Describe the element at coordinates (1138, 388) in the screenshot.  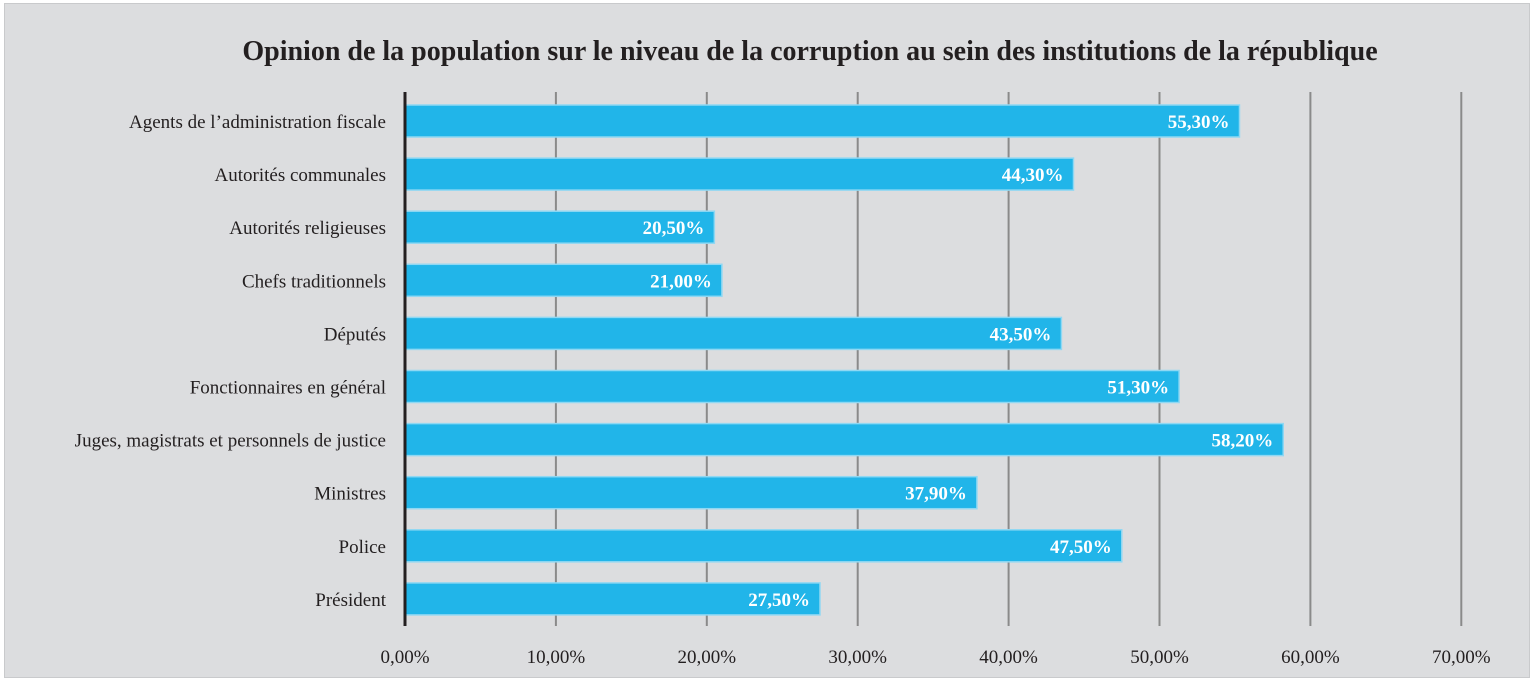
I see `data-label: 51,30%` at that location.